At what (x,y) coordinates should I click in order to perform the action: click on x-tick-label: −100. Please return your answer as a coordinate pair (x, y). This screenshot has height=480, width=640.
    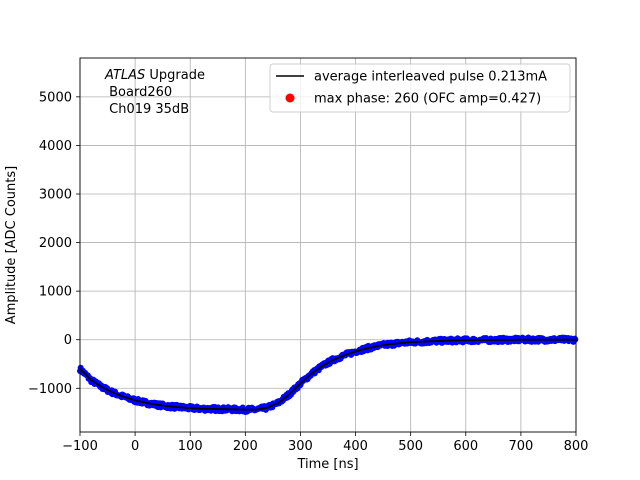
    Looking at the image, I should click on (80, 446).